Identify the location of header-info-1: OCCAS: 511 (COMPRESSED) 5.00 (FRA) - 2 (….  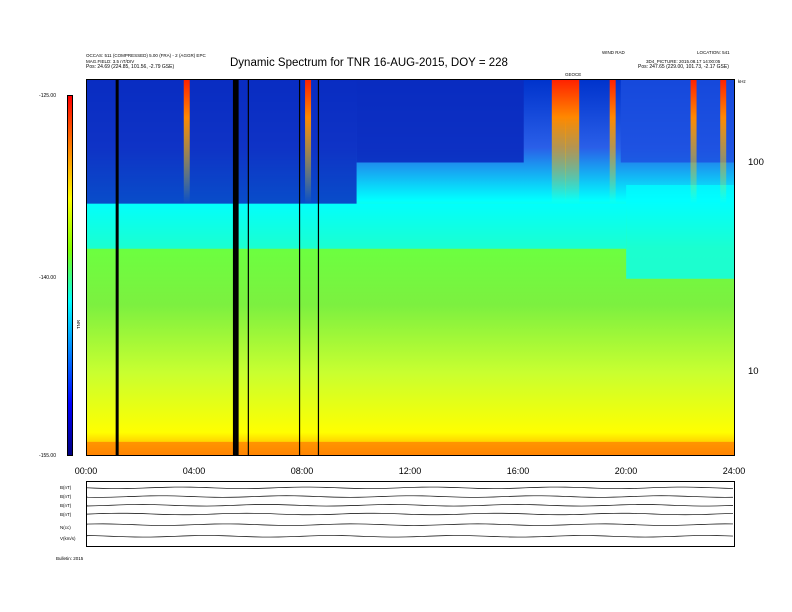
(146, 55).